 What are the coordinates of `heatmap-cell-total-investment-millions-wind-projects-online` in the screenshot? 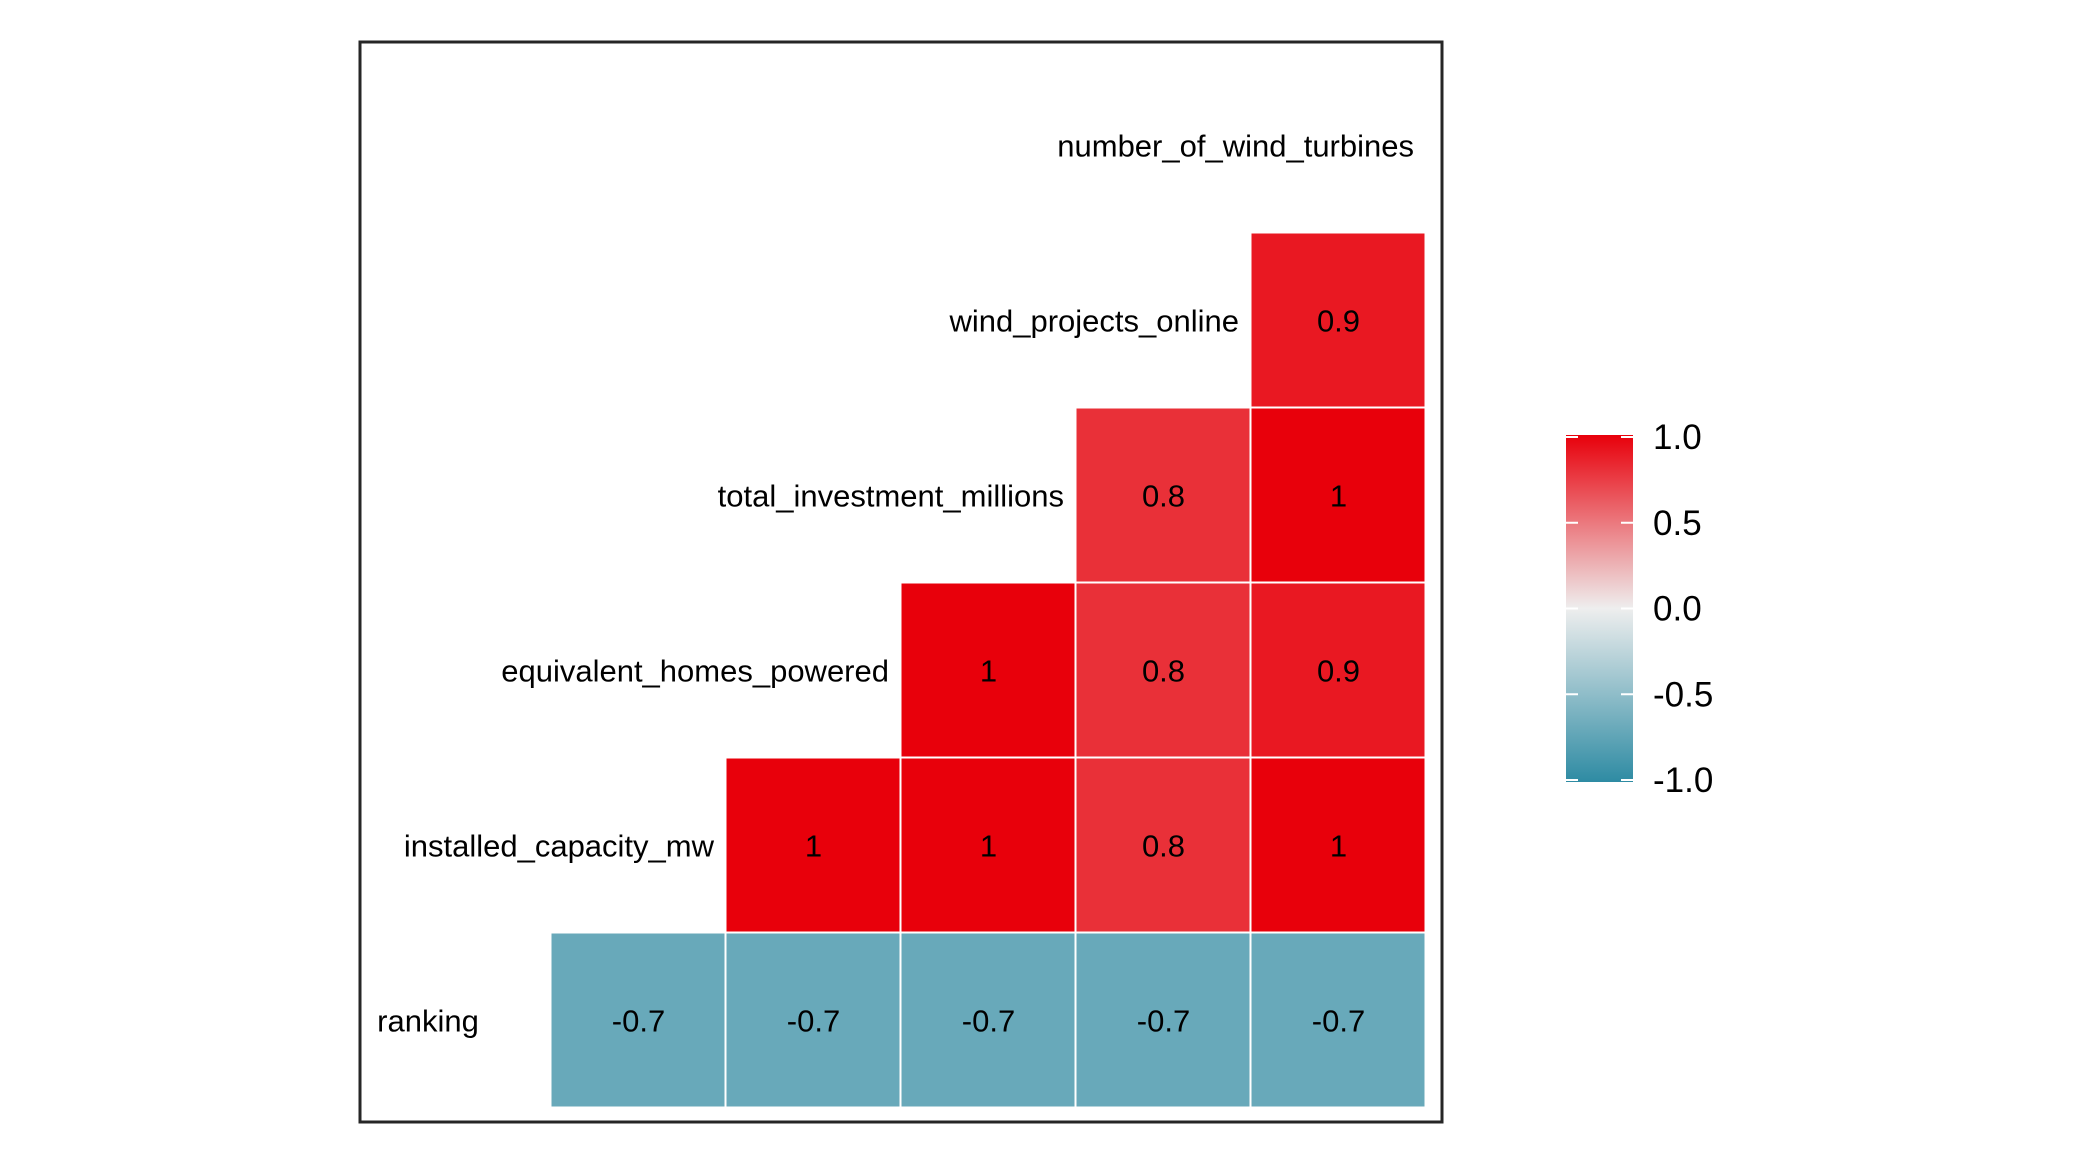 It's located at (1163, 495).